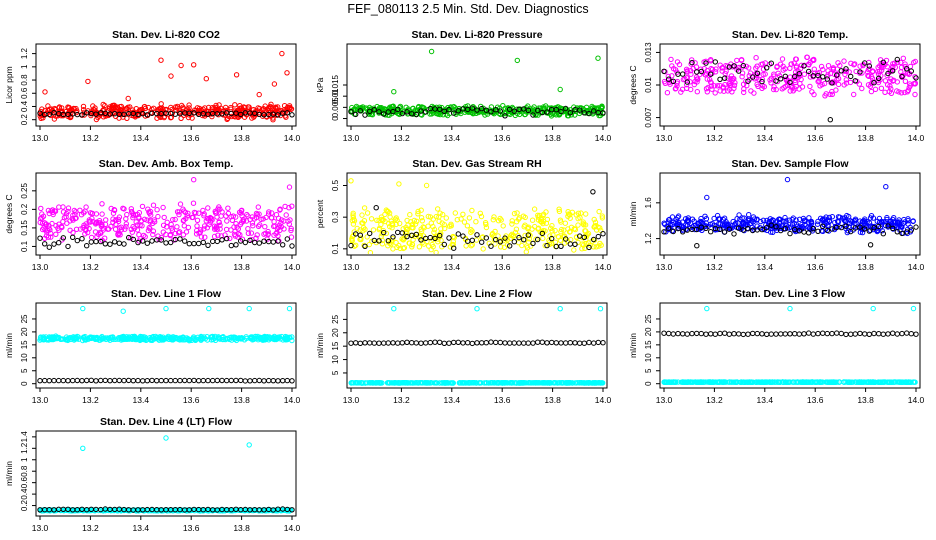 This screenshot has height=540, width=936. I want to click on y-tick-label: 0, so click(24, 383).